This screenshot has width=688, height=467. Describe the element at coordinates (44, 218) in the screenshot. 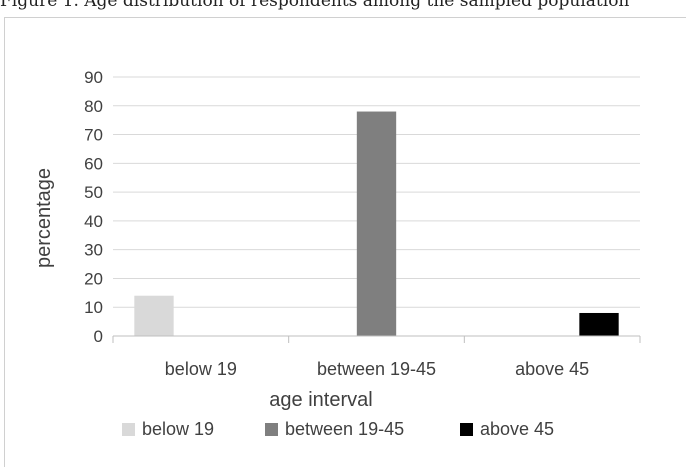

I see `y-axis-label: percentage` at that location.